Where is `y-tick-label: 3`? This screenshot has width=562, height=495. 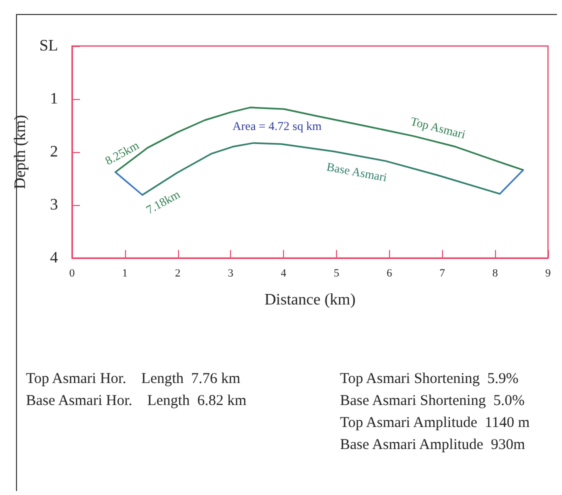
y-tick-label: 3 is located at coordinates (54, 205).